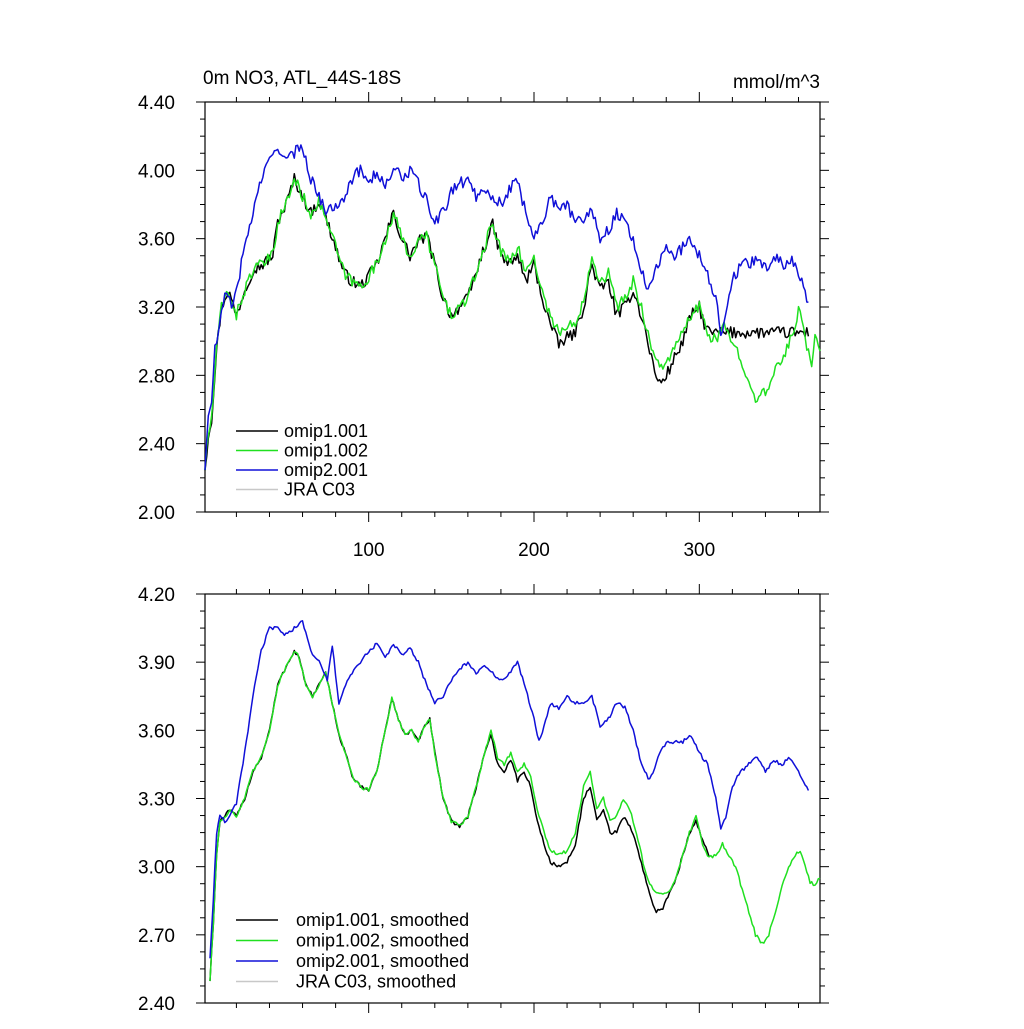  I want to click on top-x-tick-label: 200, so click(534, 550).